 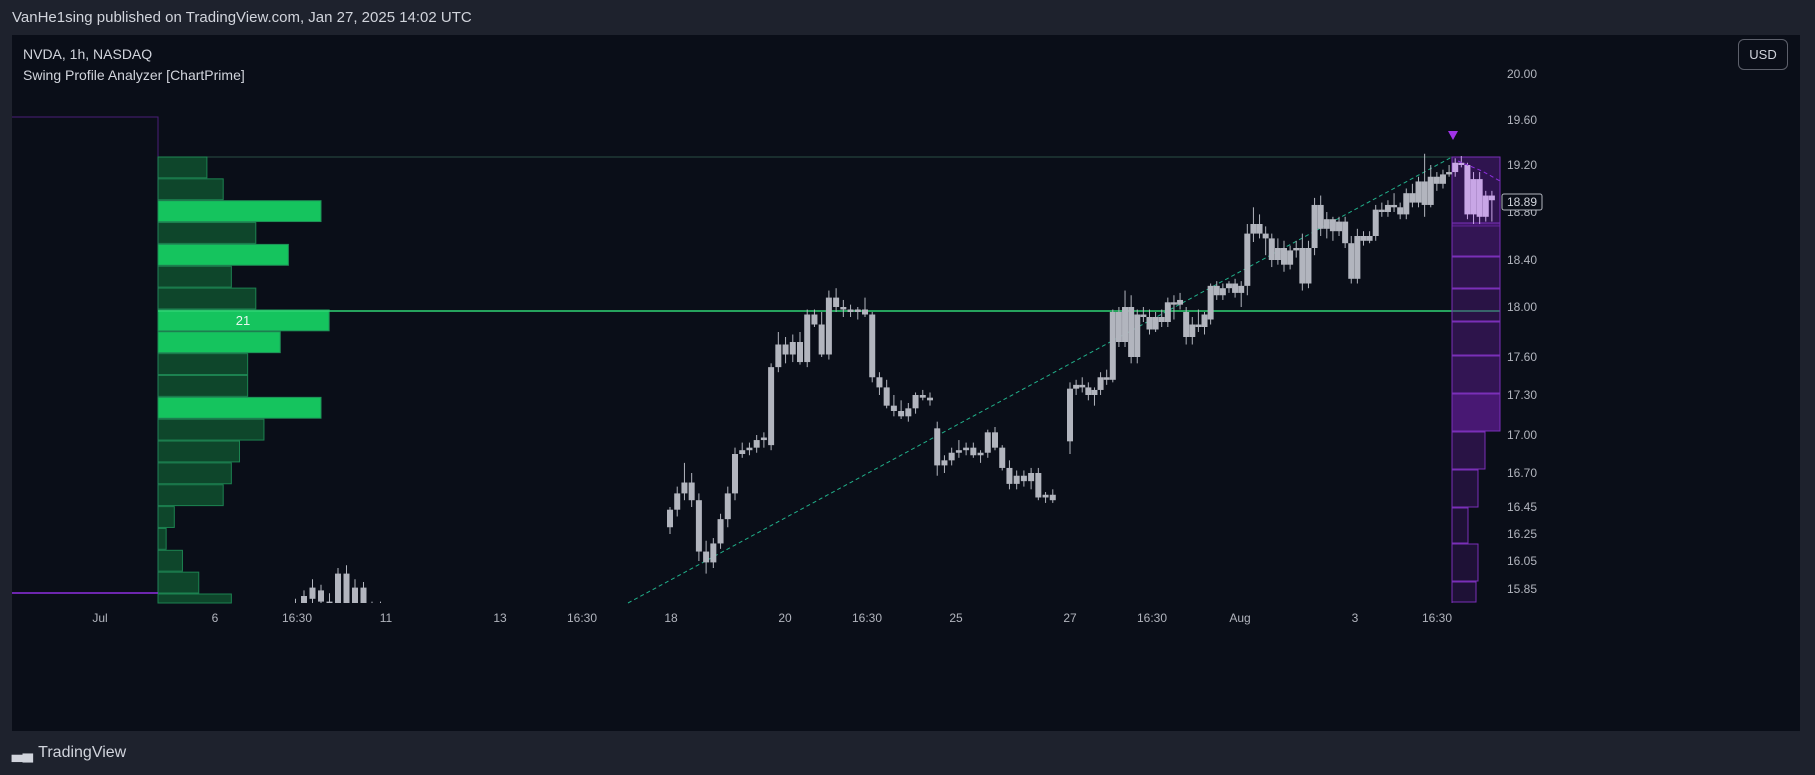 What do you see at coordinates (134, 75) in the screenshot?
I see `indicator-name: Swing Profile Analyzer [ChartPrime]` at bounding box center [134, 75].